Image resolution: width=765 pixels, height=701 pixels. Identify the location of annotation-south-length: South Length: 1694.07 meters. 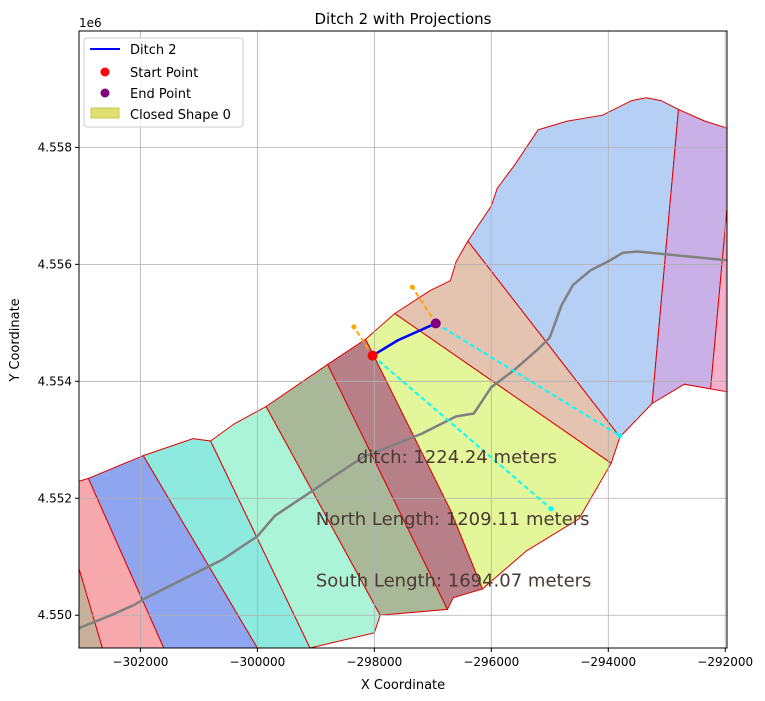
(454, 581).